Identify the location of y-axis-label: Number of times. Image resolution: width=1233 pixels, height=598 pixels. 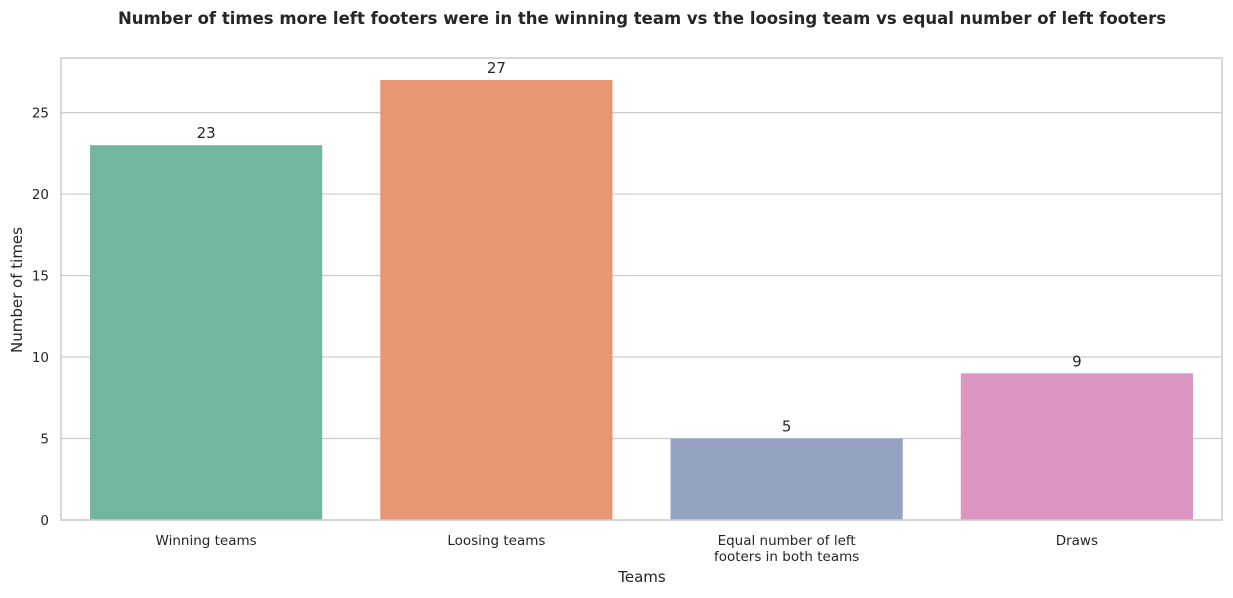
(17, 290).